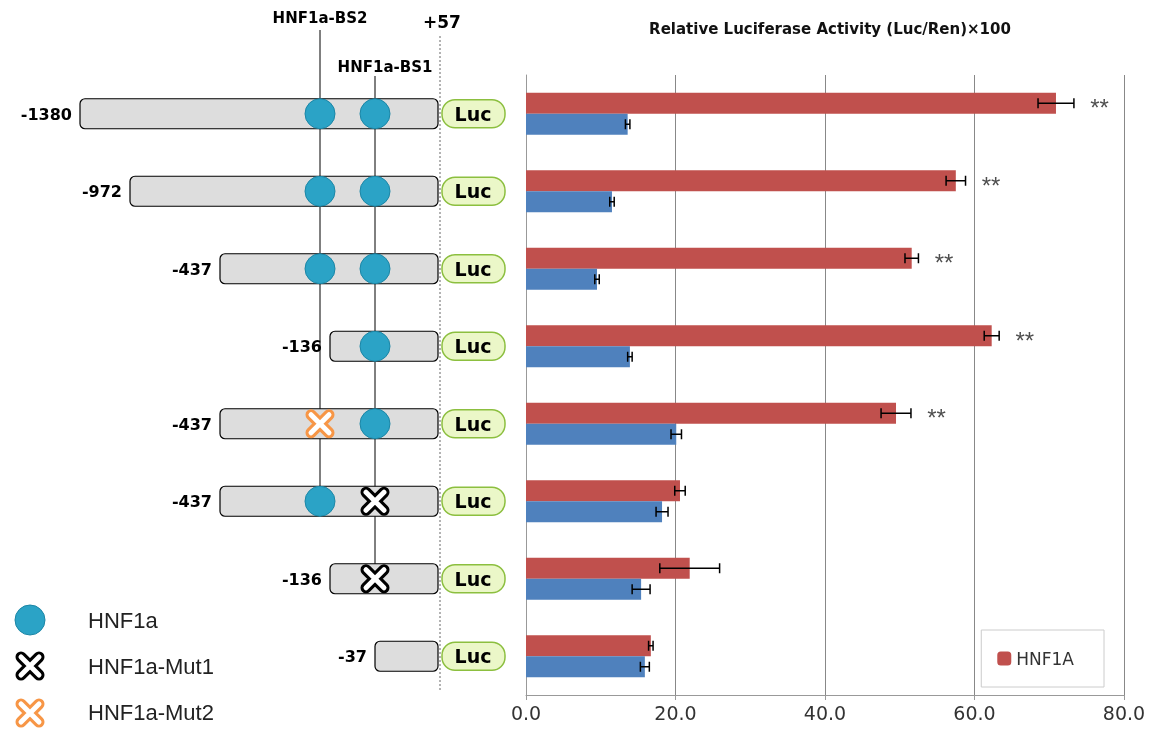  Describe the element at coordinates (46, 114) in the screenshot. I see `text: -1380` at that location.